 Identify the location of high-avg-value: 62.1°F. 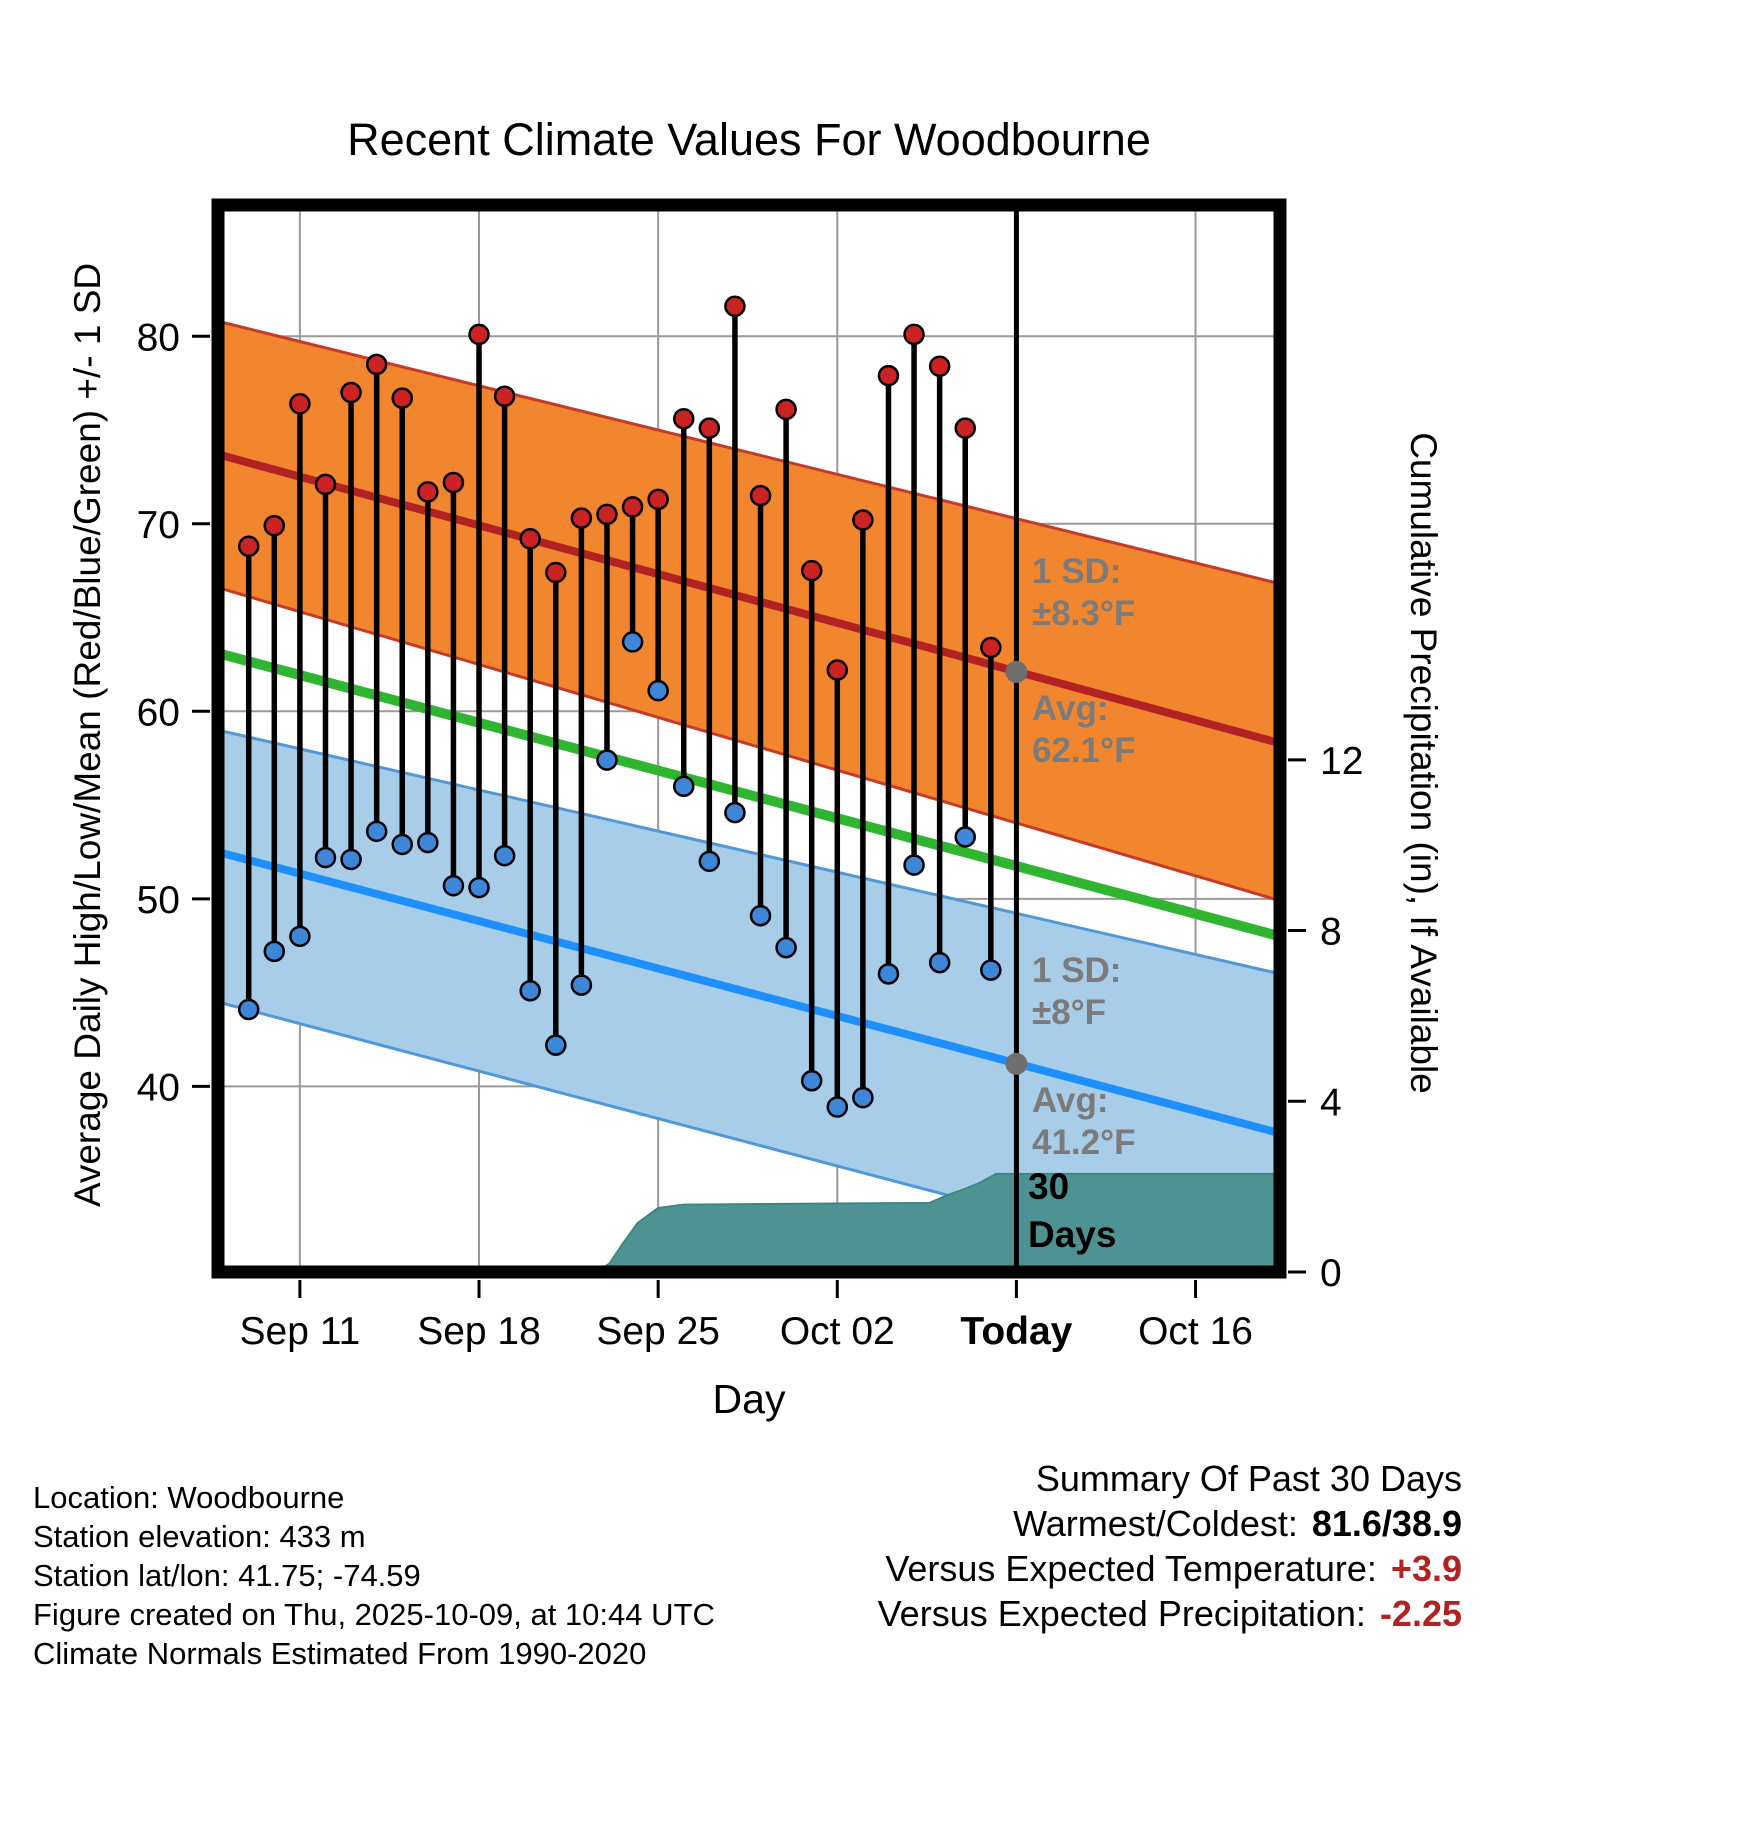
(1084, 750).